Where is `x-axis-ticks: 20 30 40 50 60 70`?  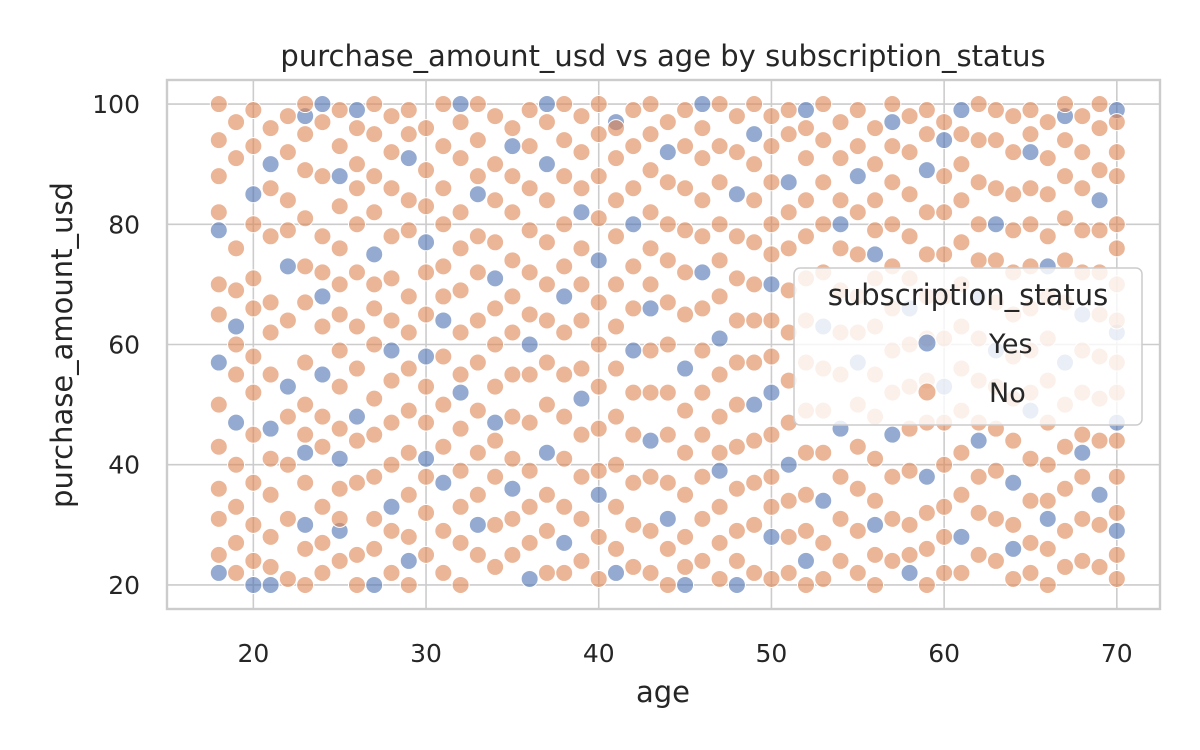 x-axis-ticks: 20 30 40 50 60 70 is located at coordinates (684, 653).